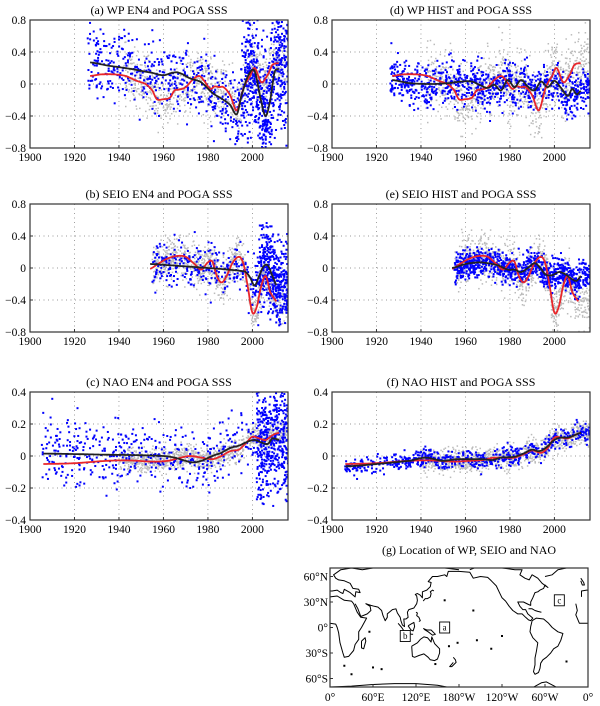  I want to click on y-tick-label: 0.8, so click(19, 205).